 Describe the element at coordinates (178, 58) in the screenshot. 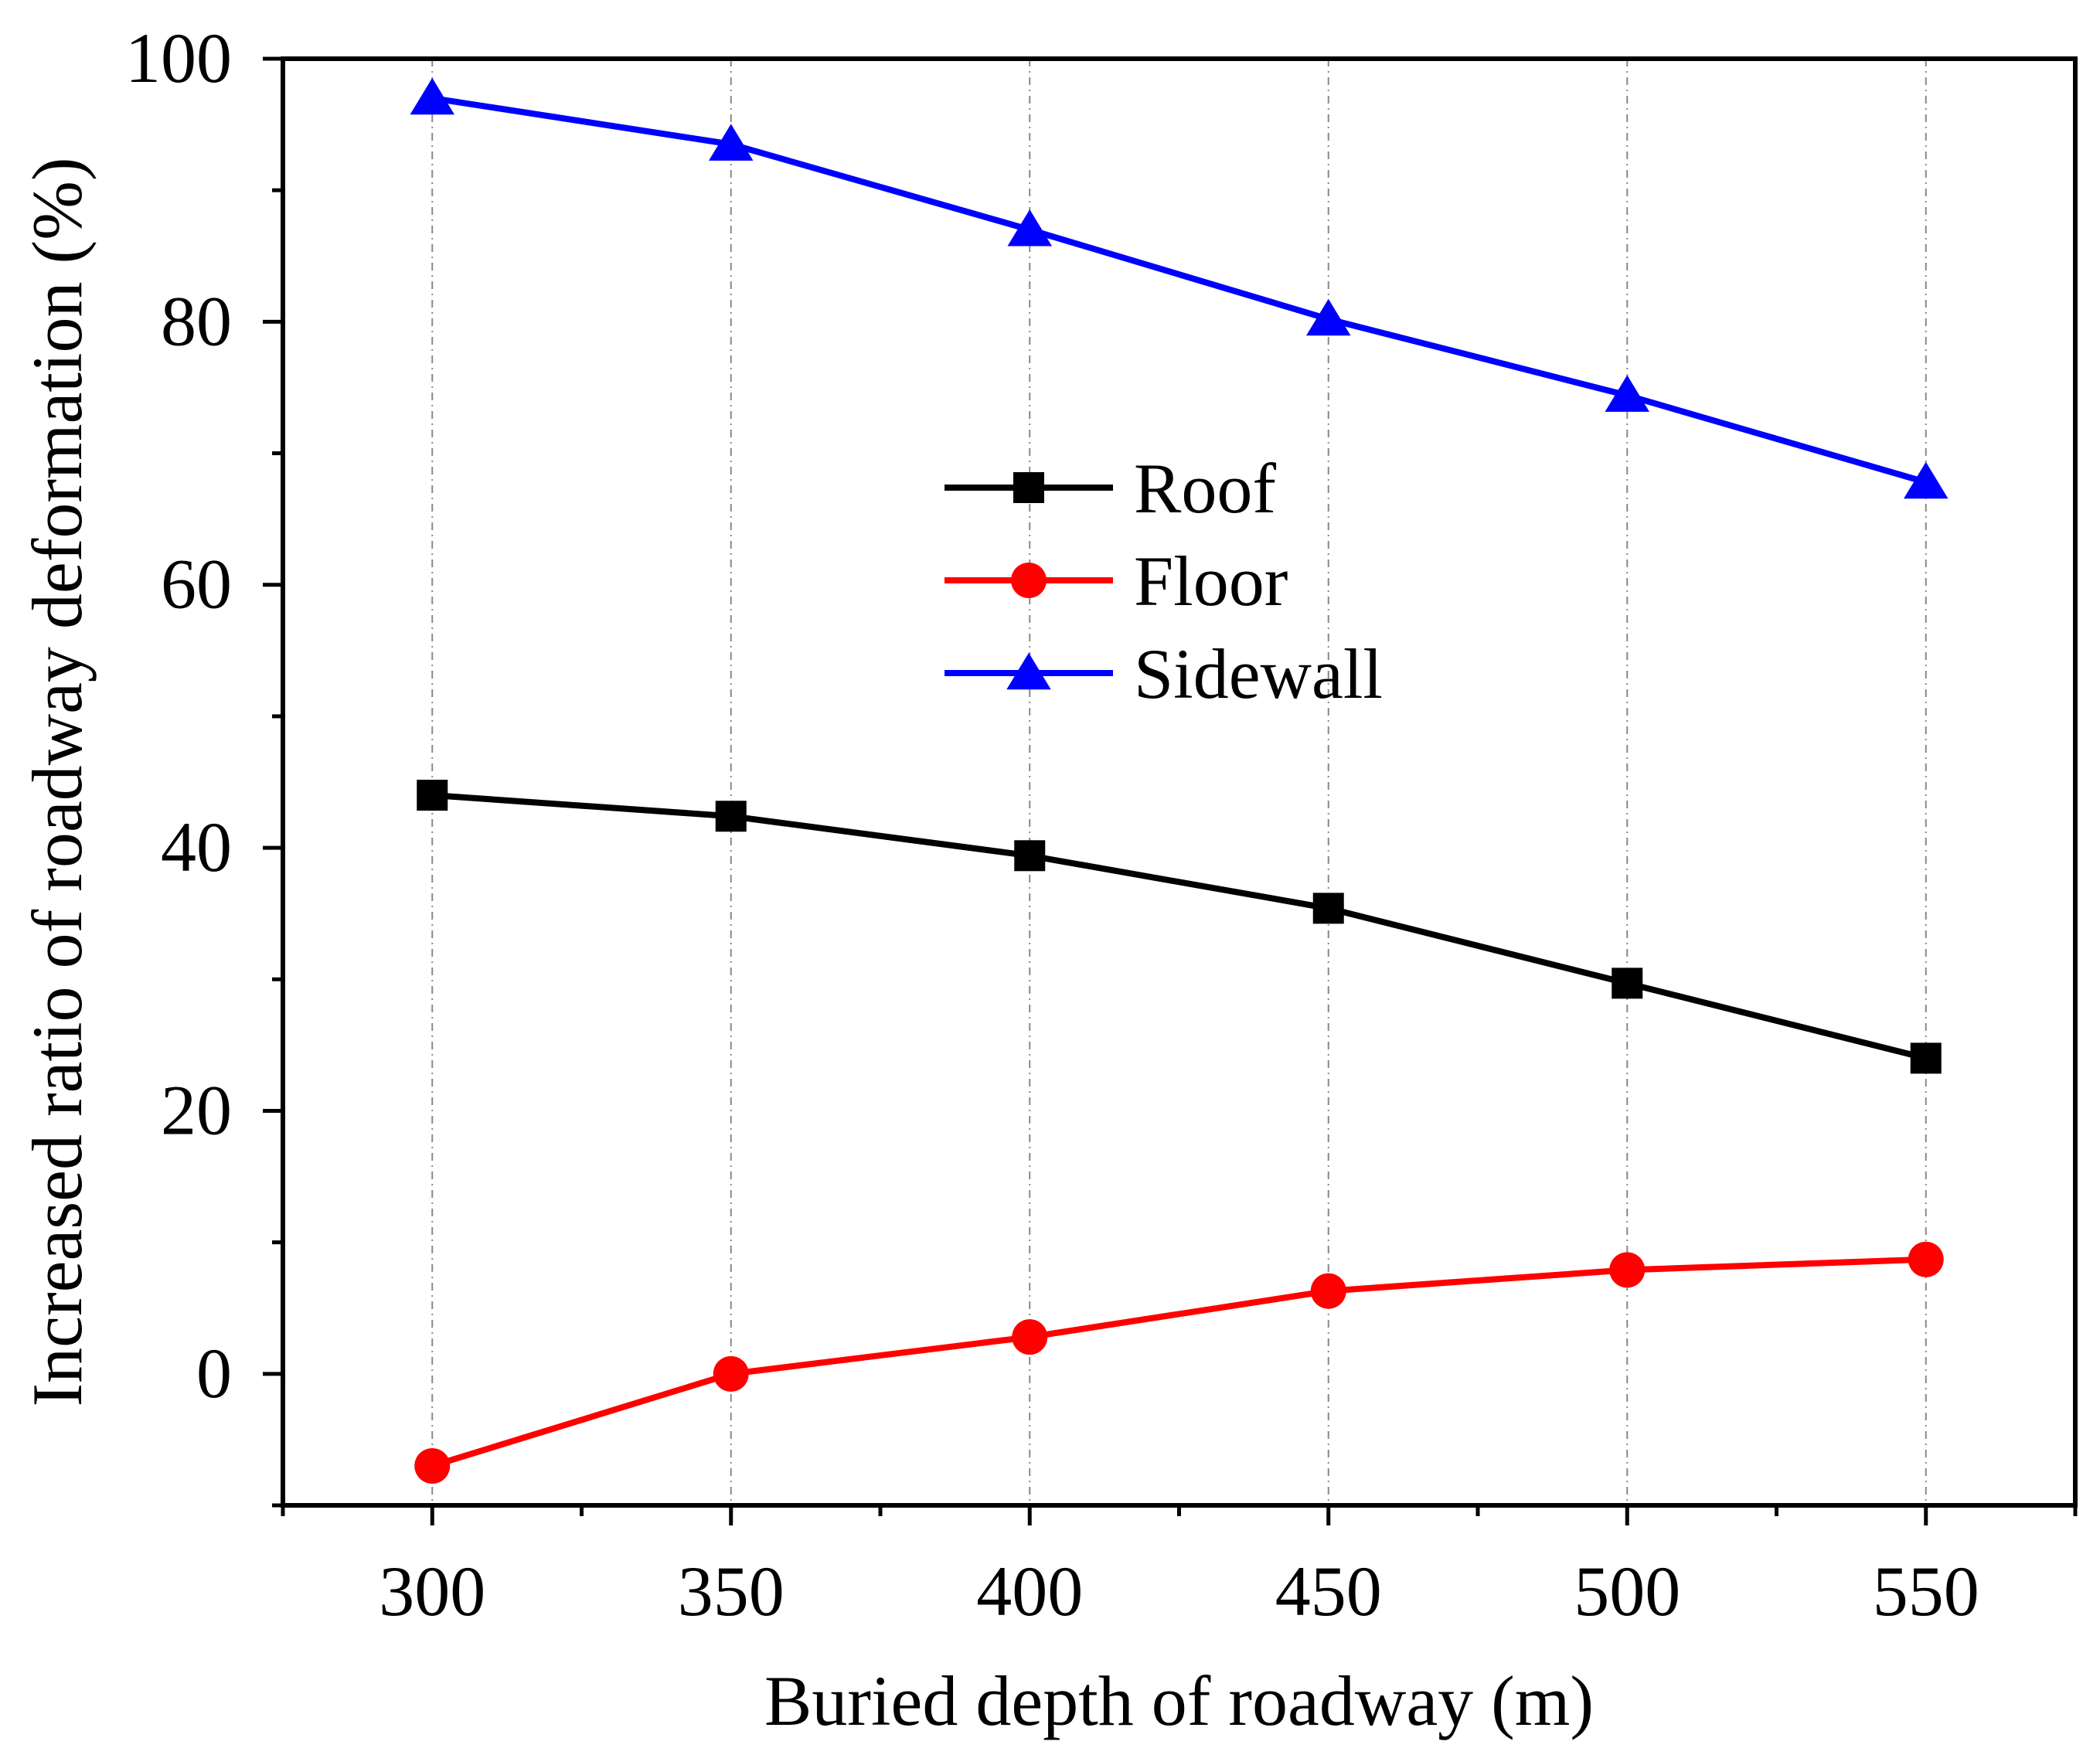

I see `y-tick-label-100: 100` at that location.